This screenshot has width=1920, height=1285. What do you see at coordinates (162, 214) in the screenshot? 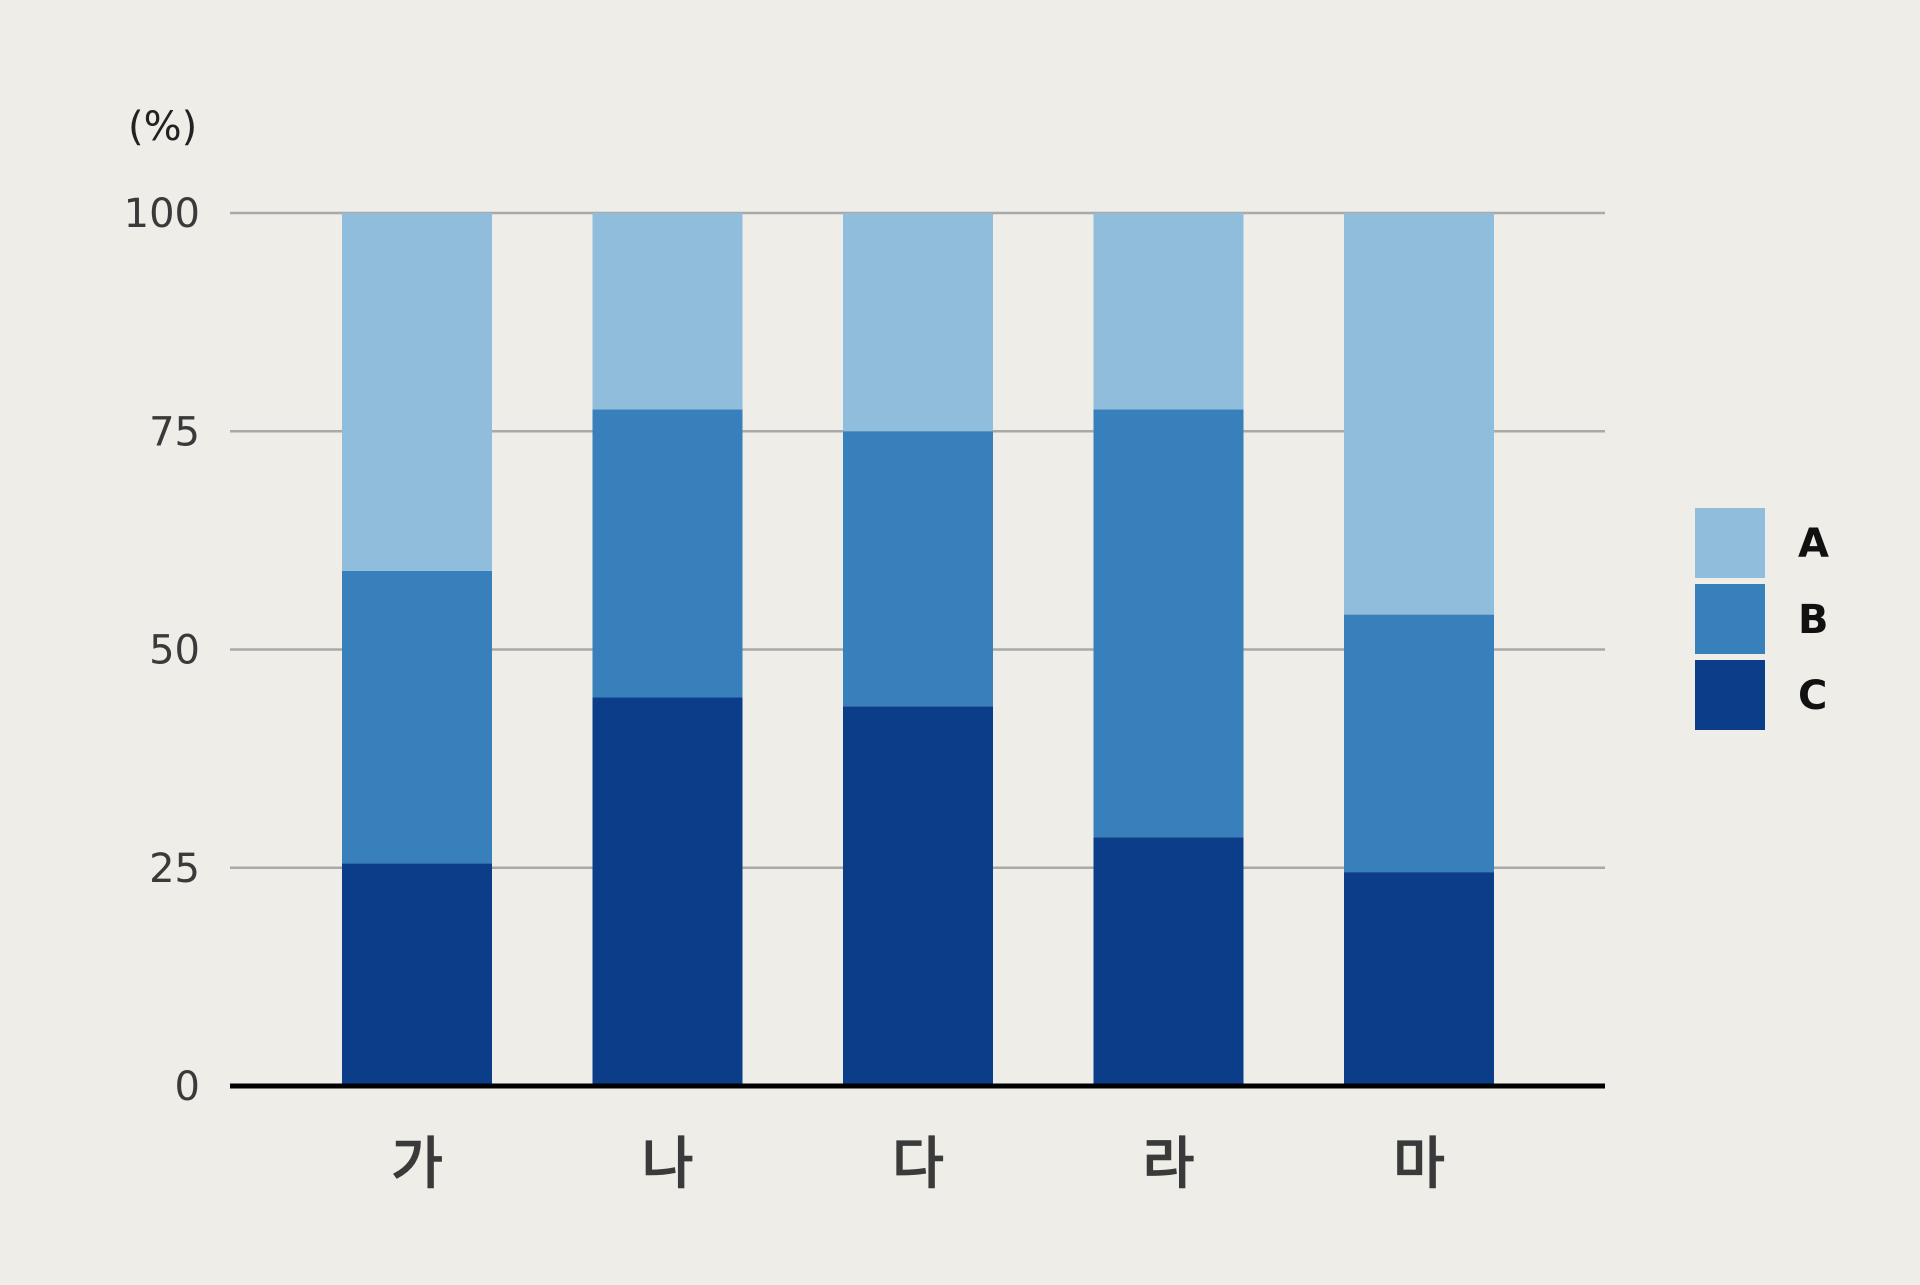
I see `y-tick-label: 100` at bounding box center [162, 214].